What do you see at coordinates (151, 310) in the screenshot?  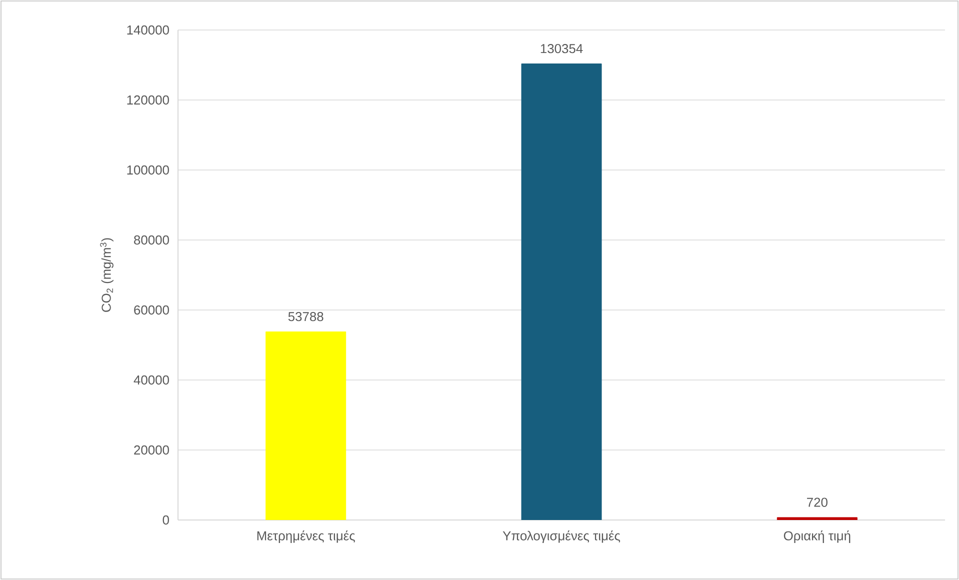 I see `y-tick-label: 60000` at bounding box center [151, 310].